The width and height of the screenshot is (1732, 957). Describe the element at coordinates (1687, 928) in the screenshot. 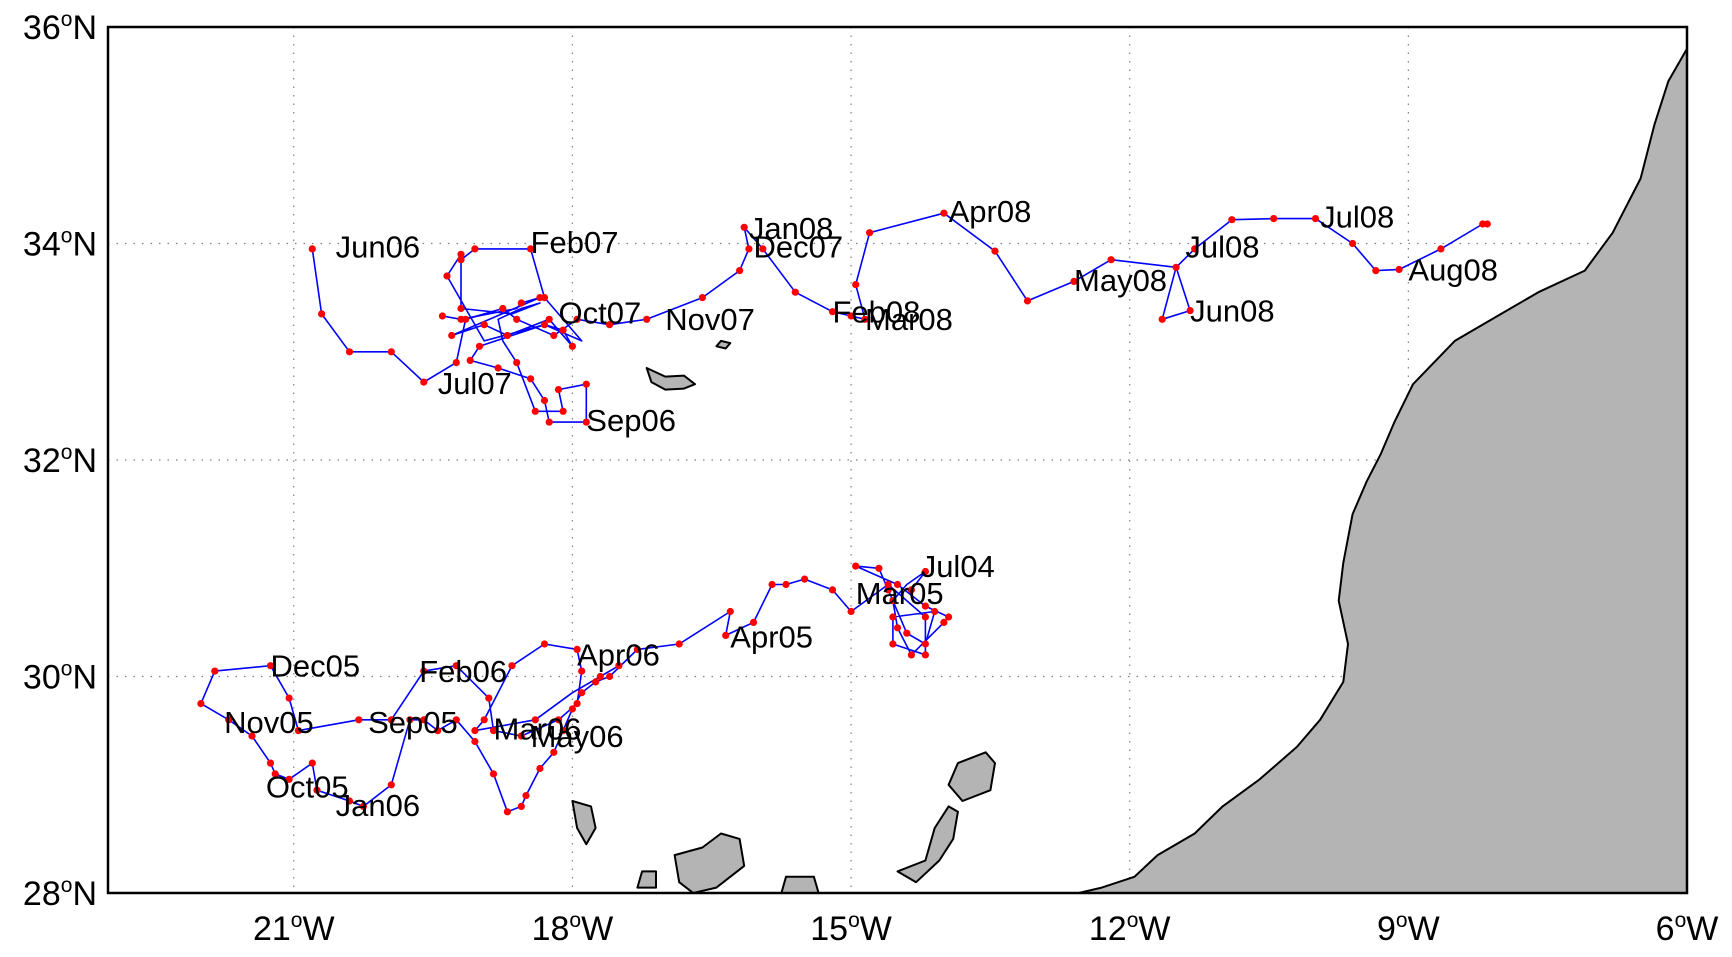

I see `longitude-tick-label: 6oW` at that location.